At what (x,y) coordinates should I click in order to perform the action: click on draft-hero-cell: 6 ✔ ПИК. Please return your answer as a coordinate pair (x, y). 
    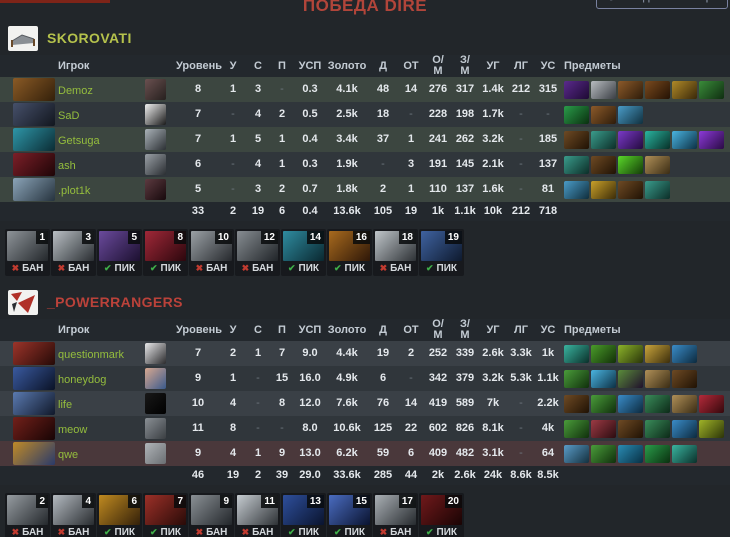
    Looking at the image, I should click on (119, 515).